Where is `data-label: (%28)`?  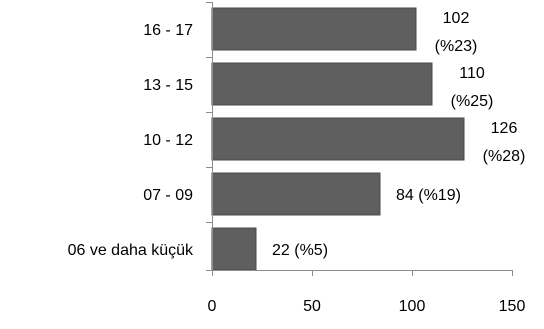
data-label: (%28) is located at coordinates (504, 156).